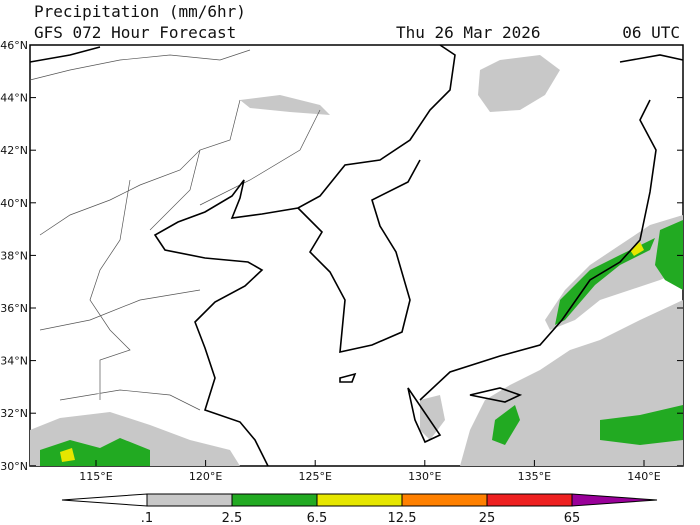 The height and width of the screenshot is (525, 700). Describe the element at coordinates (534, 476) in the screenshot. I see `lon-label: 135°E` at that location.